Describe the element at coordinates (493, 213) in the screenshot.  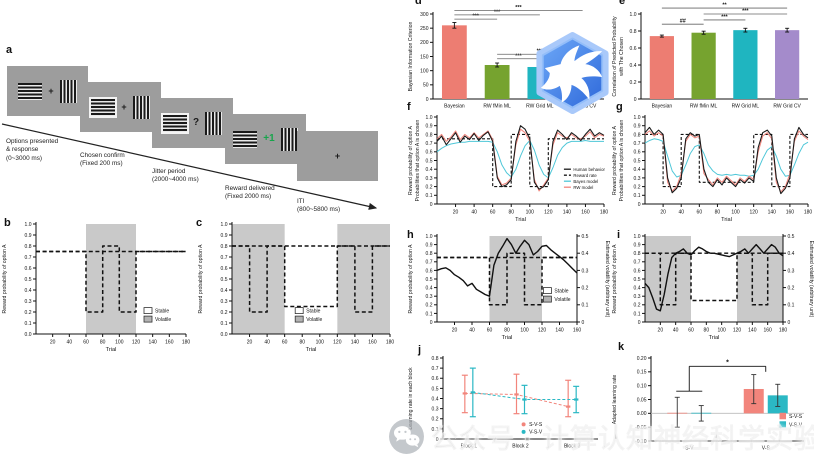
I see `svg-text: 60` at that location.